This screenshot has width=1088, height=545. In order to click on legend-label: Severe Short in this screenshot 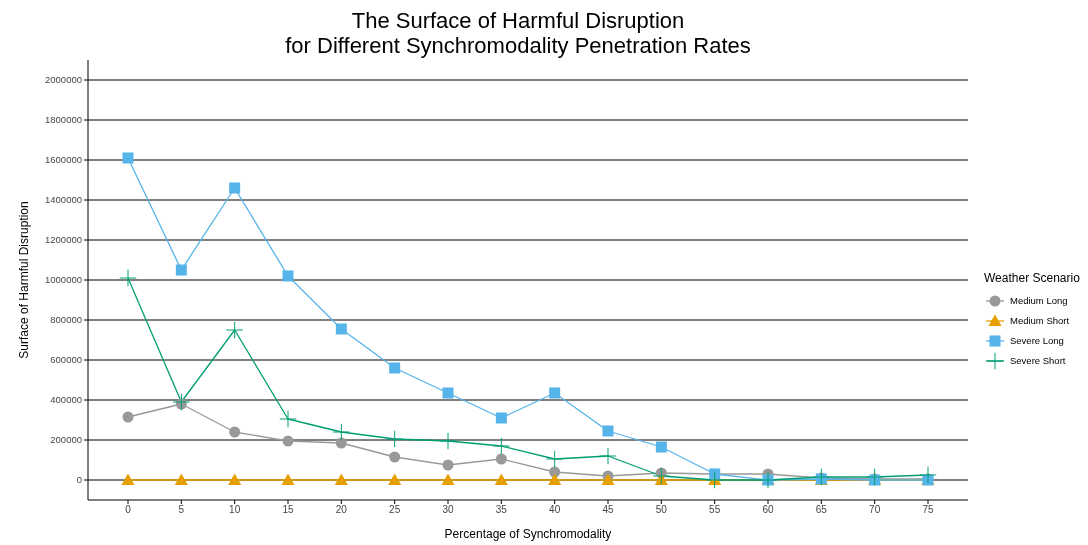, I will do `click(1038, 360)`.